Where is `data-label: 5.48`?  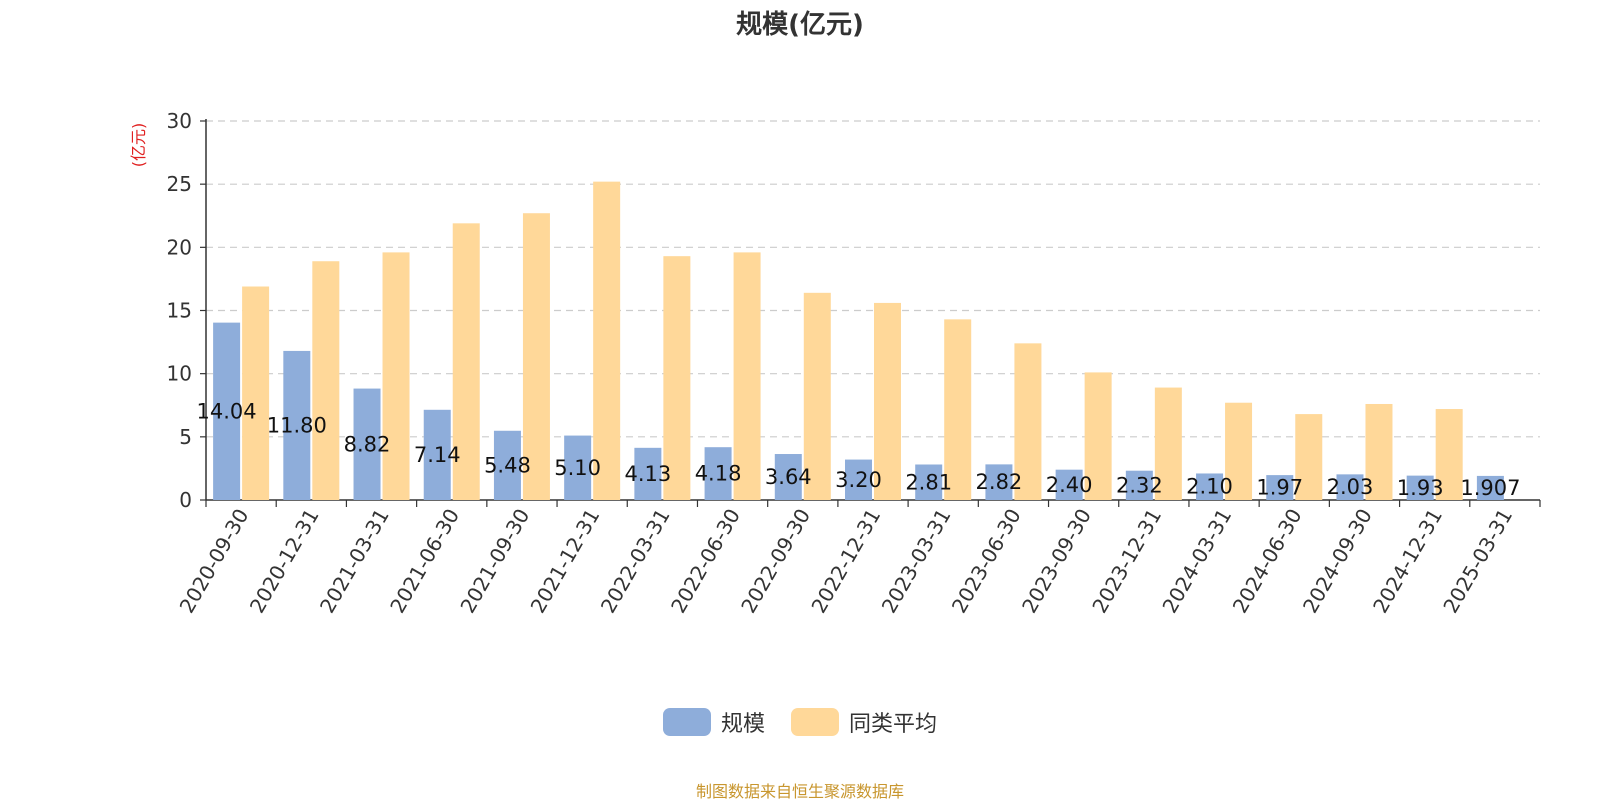
data-label: 5.48 is located at coordinates (507, 465).